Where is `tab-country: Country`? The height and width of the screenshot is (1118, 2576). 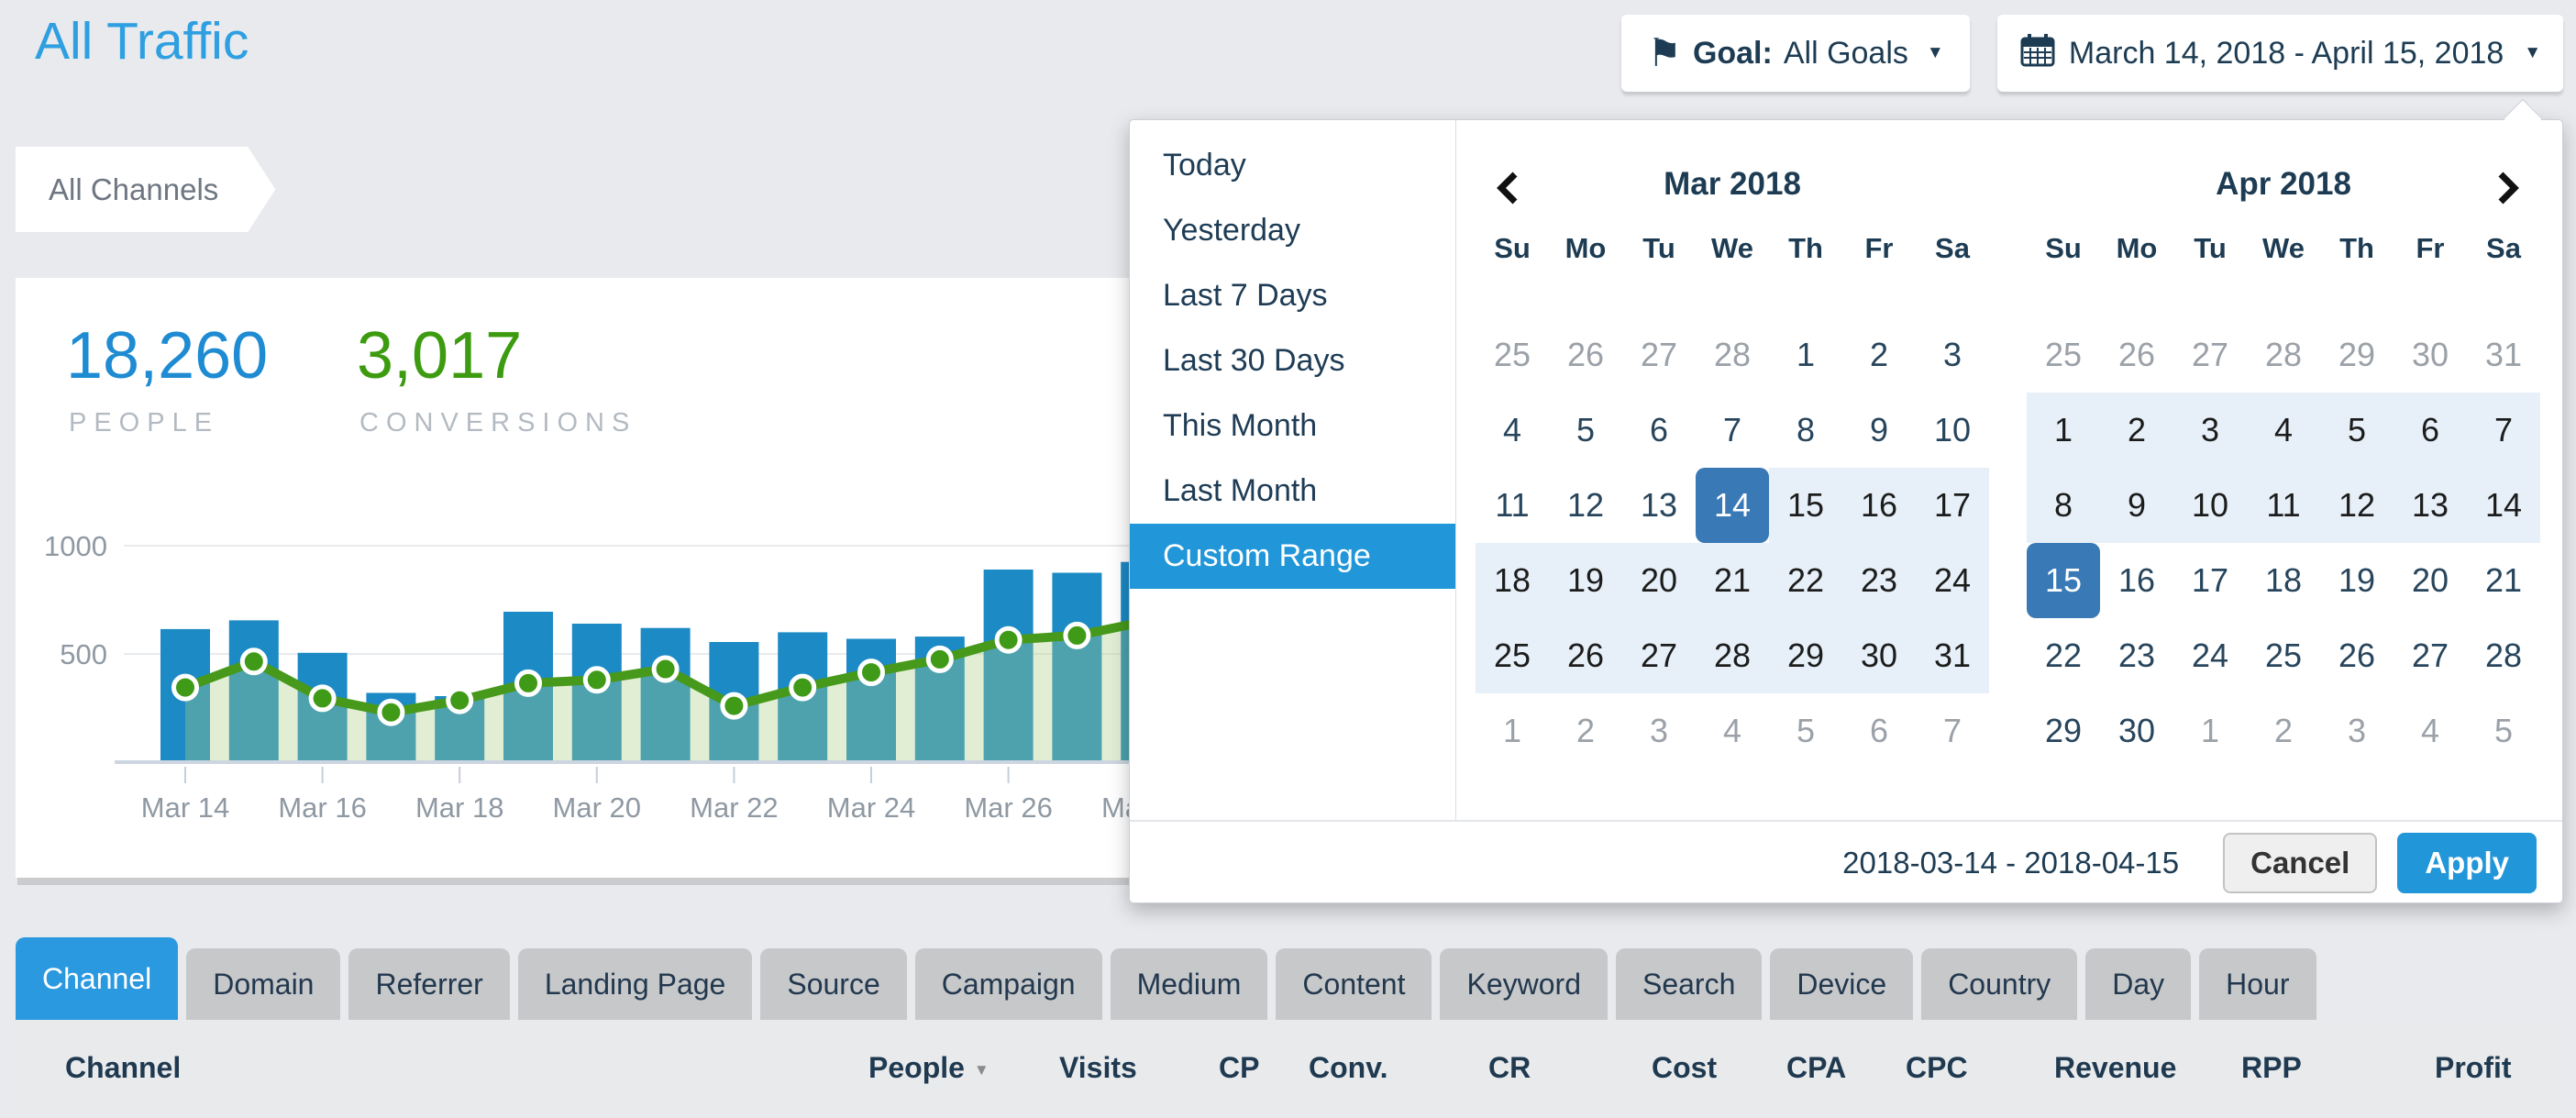
tab-country: Country is located at coordinates (1999, 984).